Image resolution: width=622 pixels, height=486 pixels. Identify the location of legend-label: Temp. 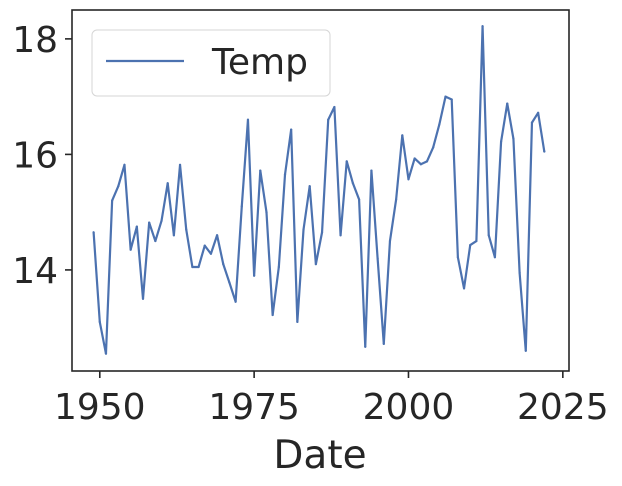
(259, 62).